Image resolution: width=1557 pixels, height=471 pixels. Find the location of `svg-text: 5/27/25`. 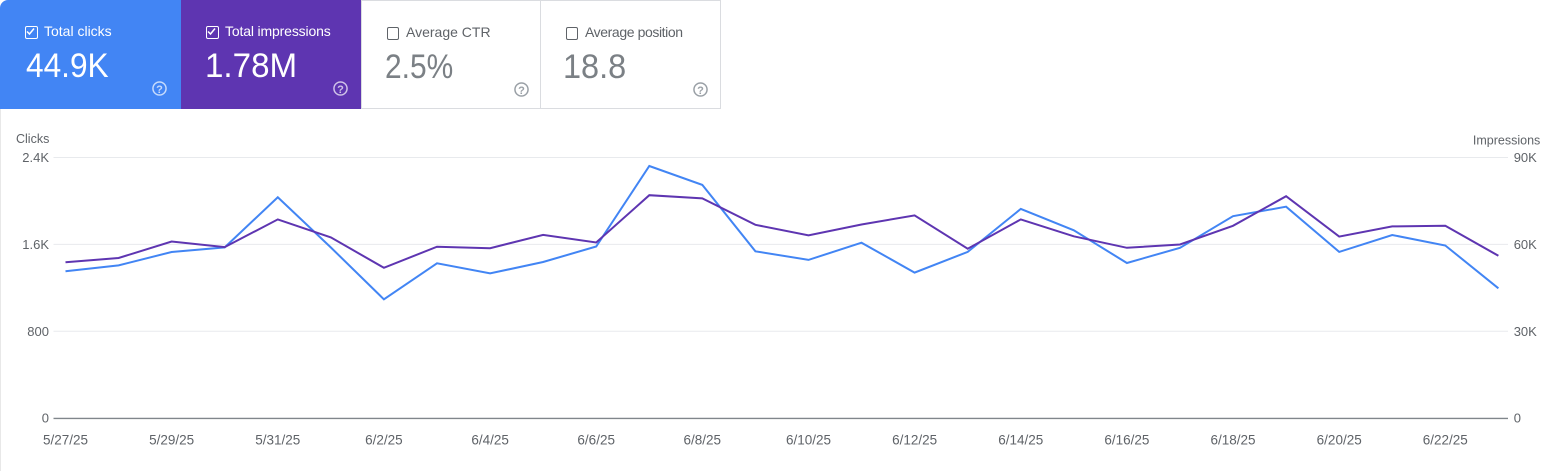

svg-text: 5/27/25 is located at coordinates (65, 439).